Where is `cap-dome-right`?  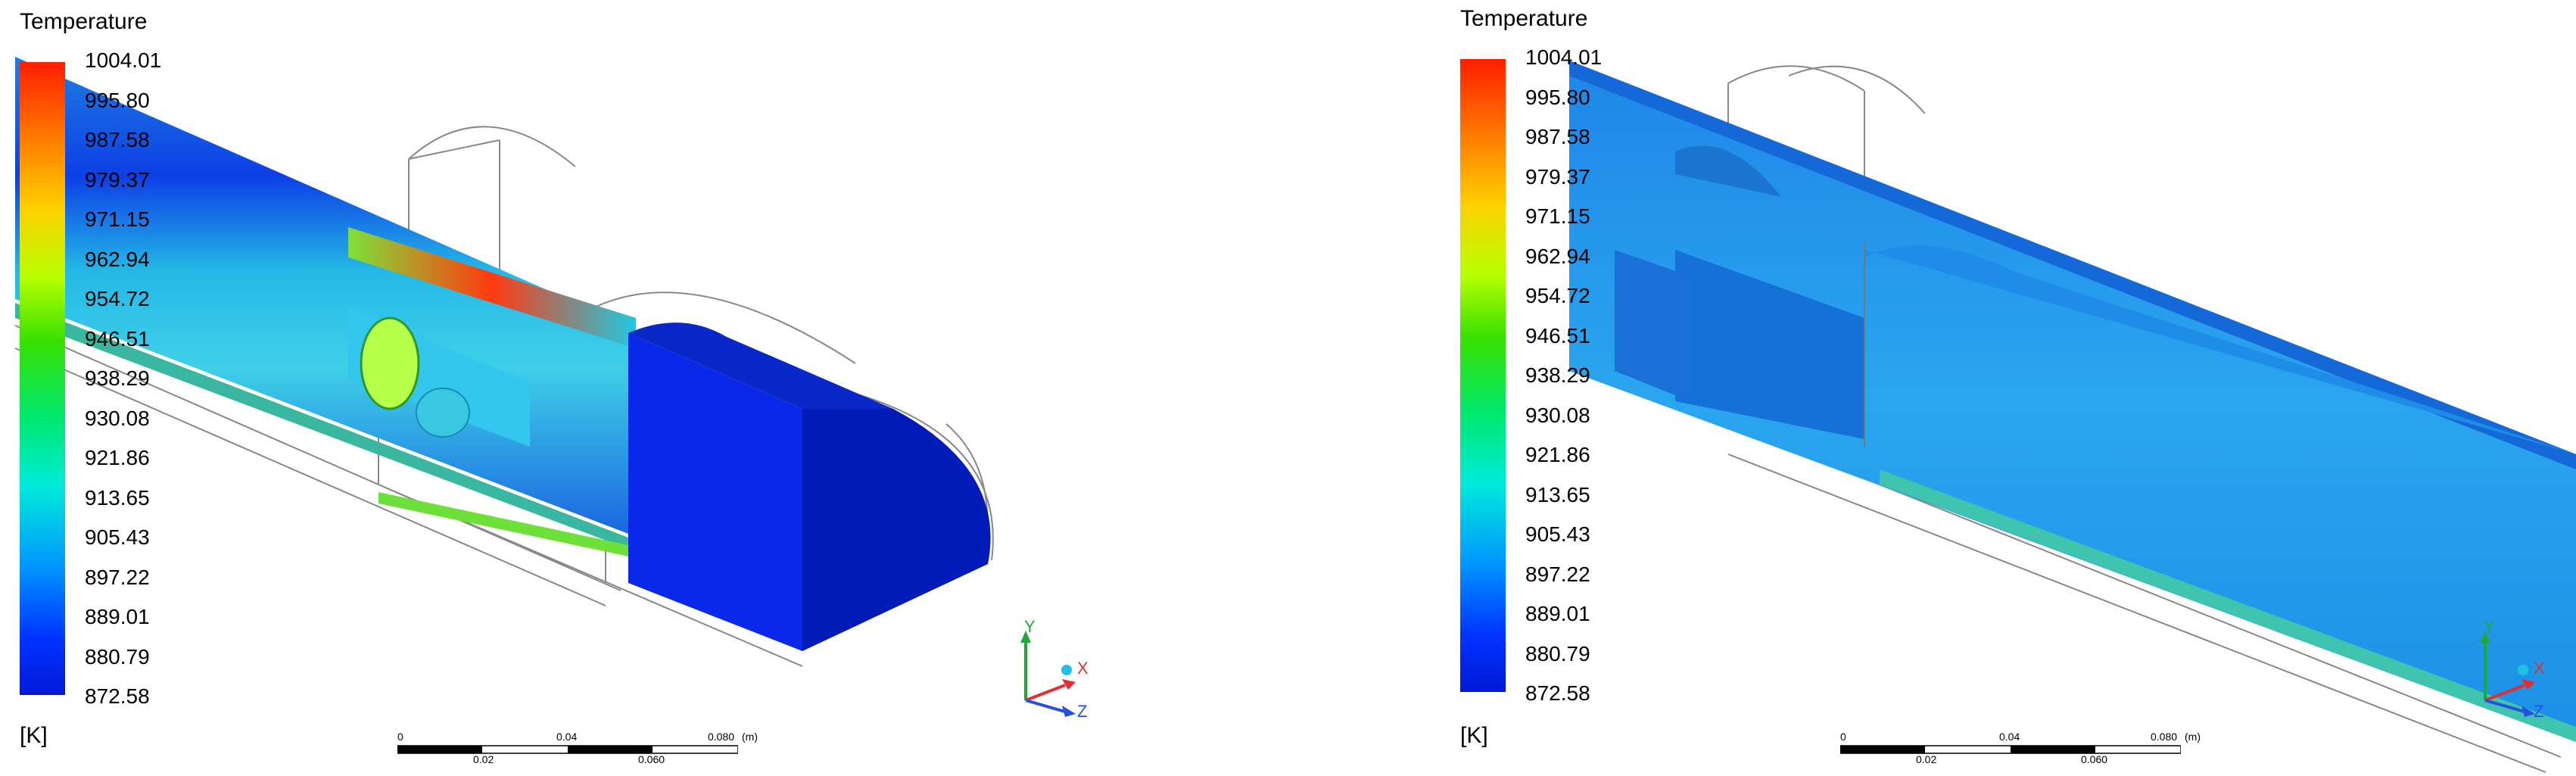
cap-dome-right is located at coordinates (1728, 171).